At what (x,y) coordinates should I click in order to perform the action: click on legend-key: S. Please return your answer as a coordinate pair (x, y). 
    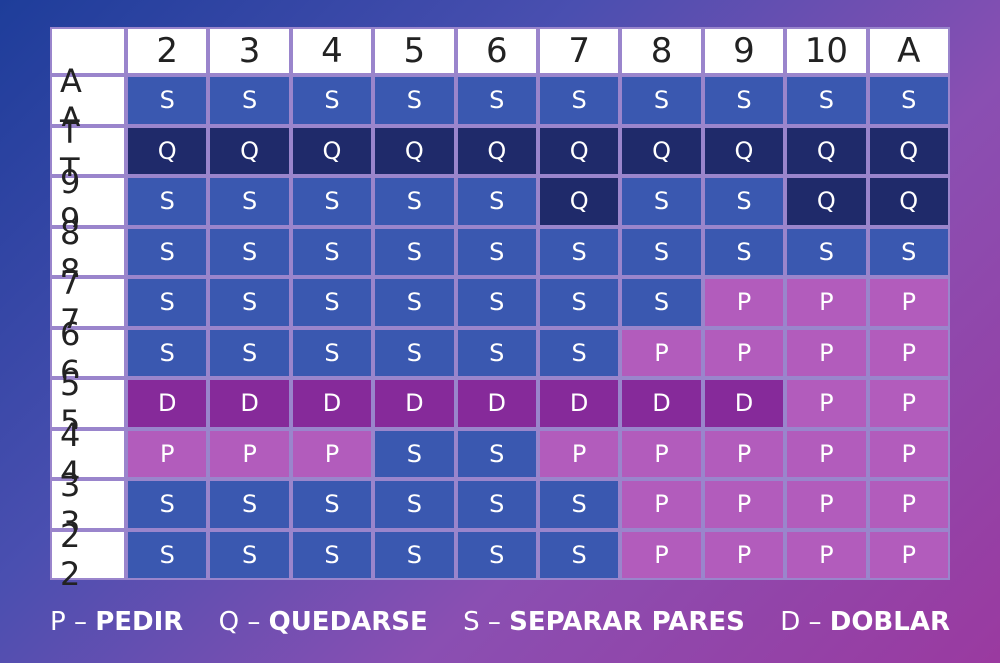
    Looking at the image, I should click on (471, 622).